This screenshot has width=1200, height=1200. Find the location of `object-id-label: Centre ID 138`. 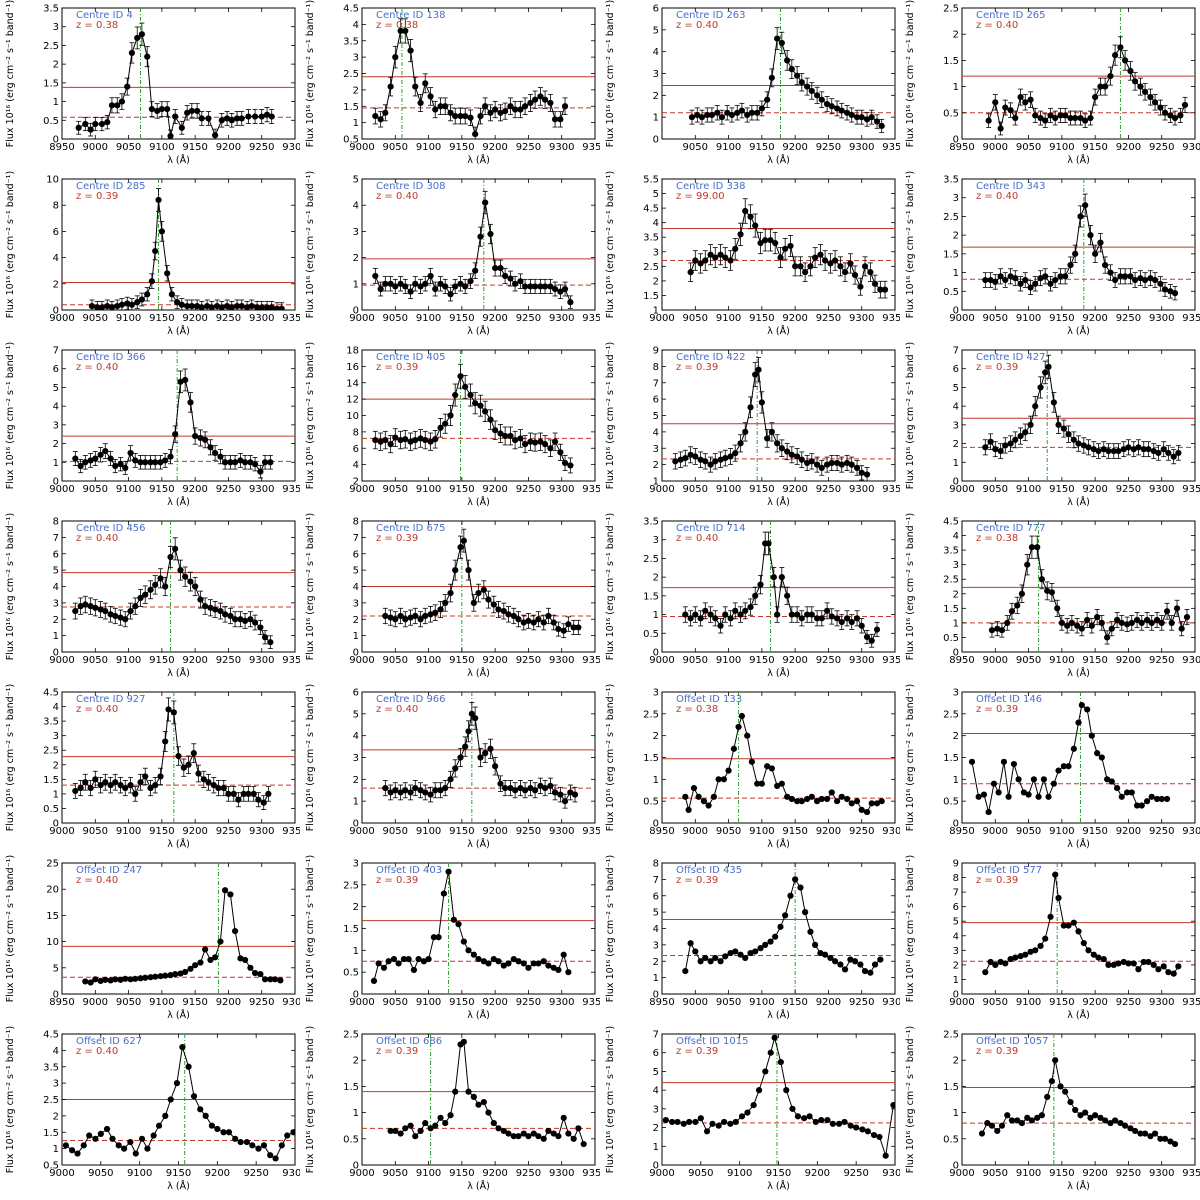

object-id-label: Centre ID 138 is located at coordinates (411, 15).